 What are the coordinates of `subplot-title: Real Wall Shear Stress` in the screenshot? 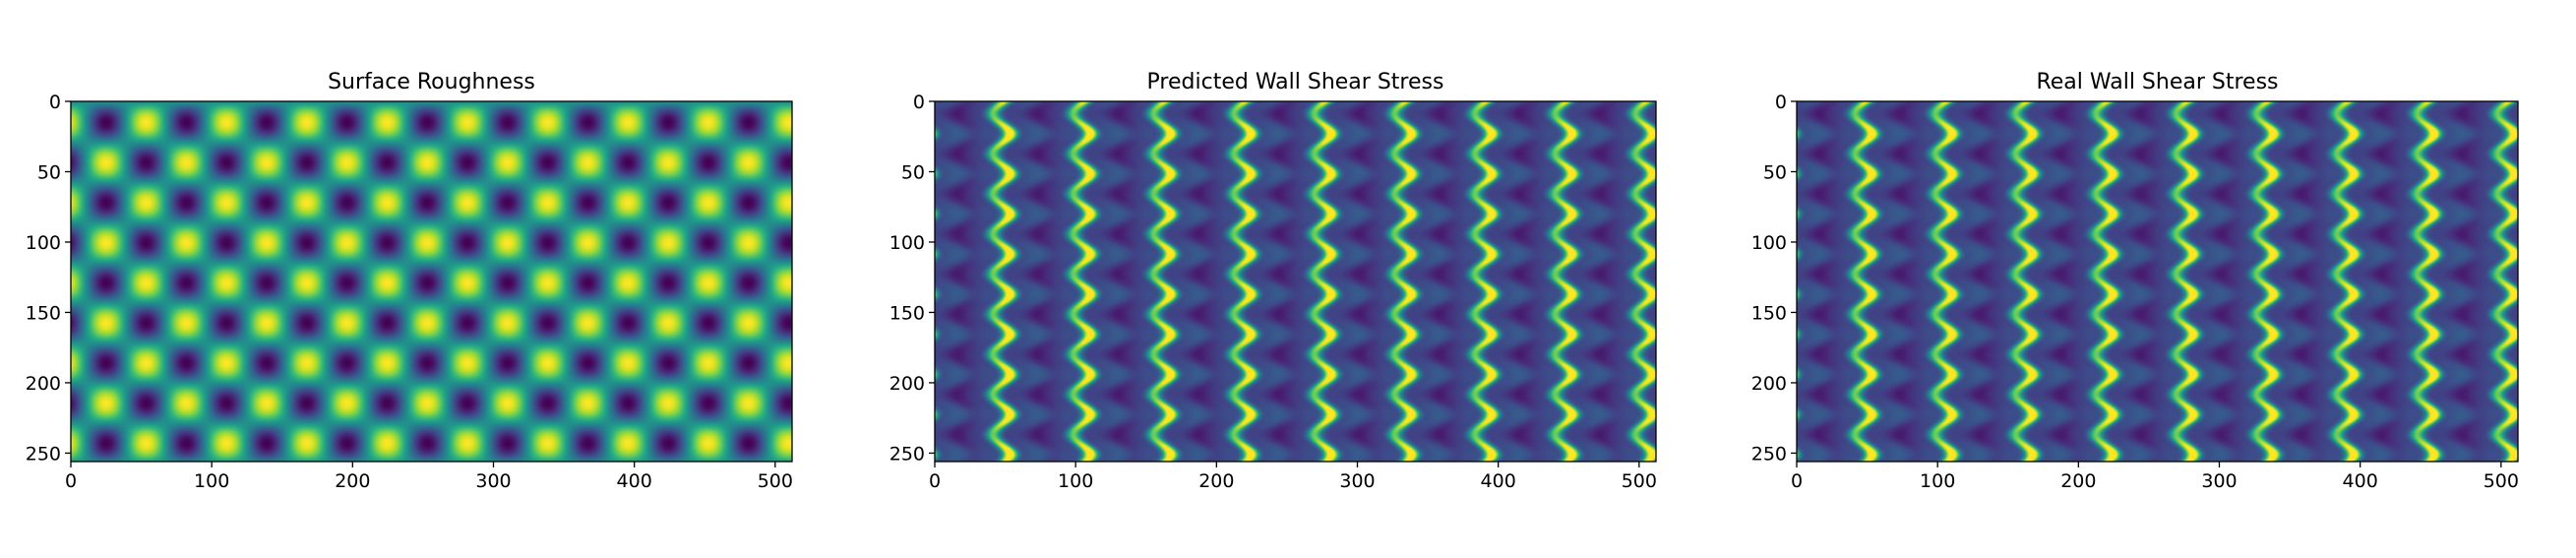 It's located at (2157, 82).